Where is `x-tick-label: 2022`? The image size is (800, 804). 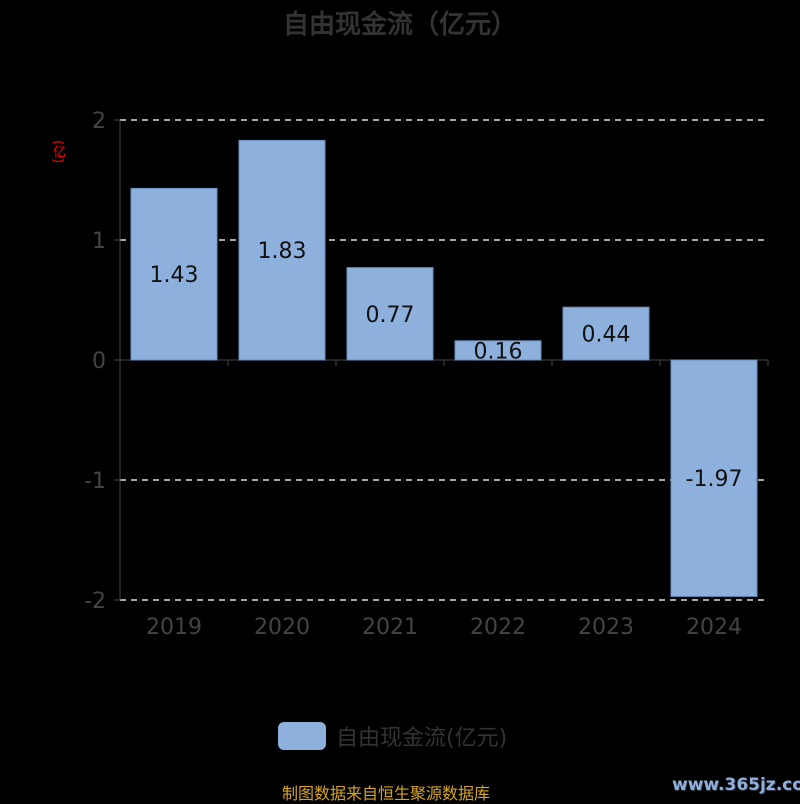
x-tick-label: 2022 is located at coordinates (498, 627).